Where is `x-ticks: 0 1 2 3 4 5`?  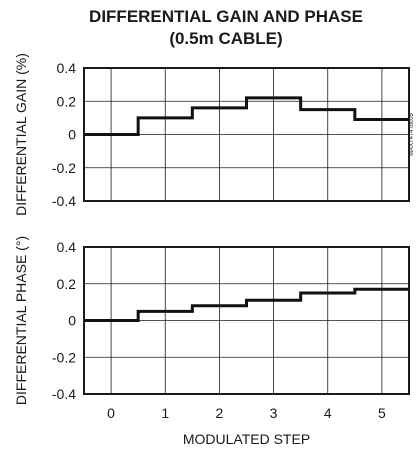 x-ticks: 0 1 2 3 4 5 is located at coordinates (246, 413).